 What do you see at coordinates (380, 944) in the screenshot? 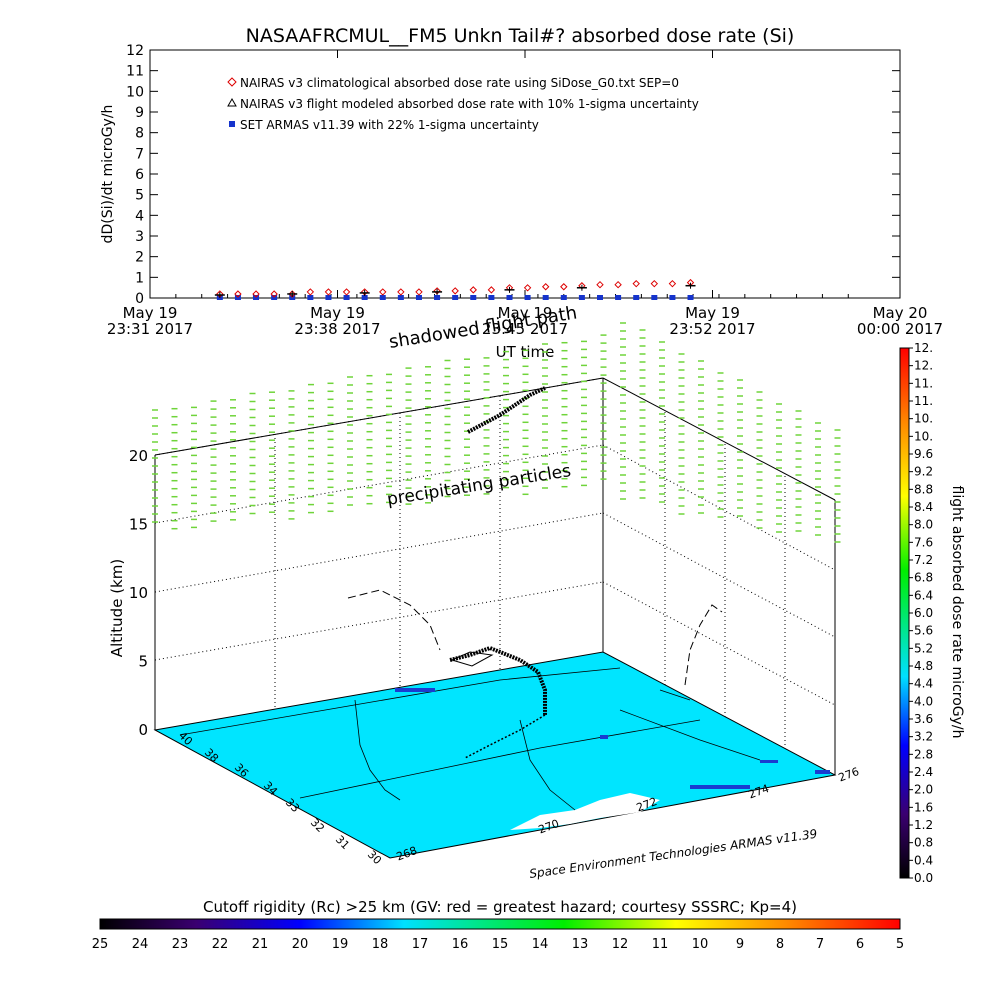
I see `rigidity-tick-label: 18` at bounding box center [380, 944].